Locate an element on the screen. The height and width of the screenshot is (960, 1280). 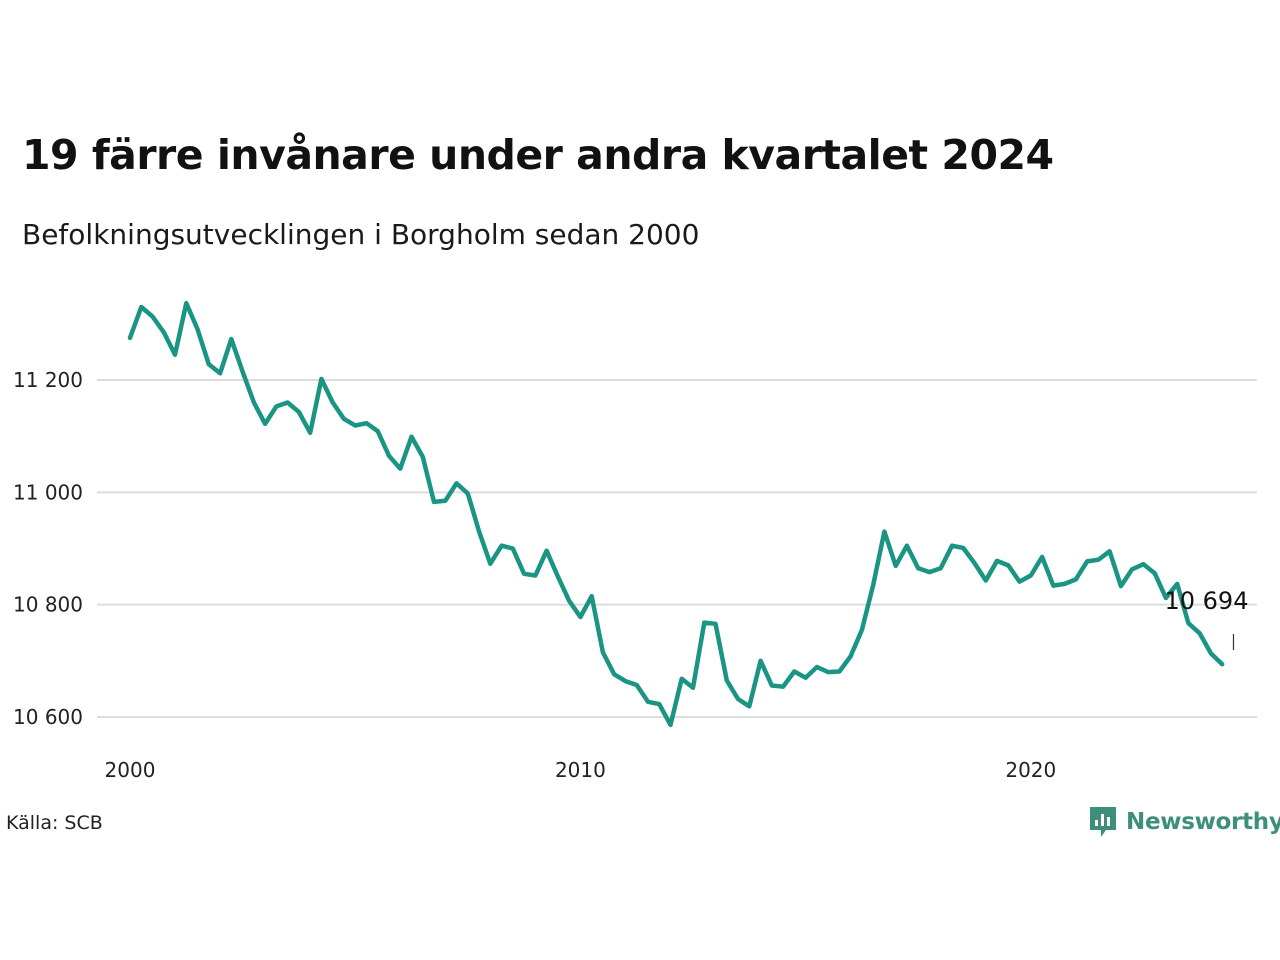
y-tick-label: 11 000 is located at coordinates (48, 492).